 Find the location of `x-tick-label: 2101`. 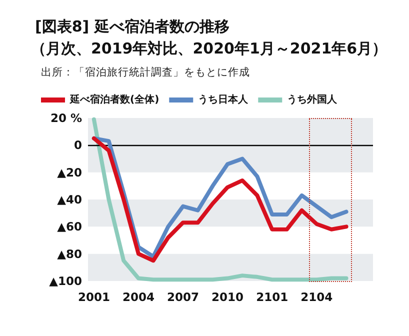

x-tick-label: 2101 is located at coordinates (272, 297).